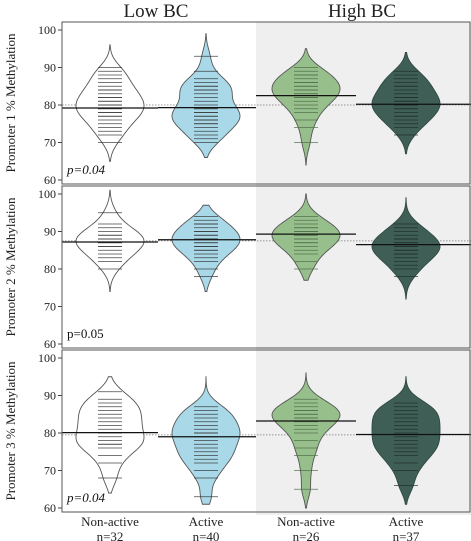 The image size is (471, 541). Describe the element at coordinates (85, 333) in the screenshot. I see `p-value-label: p=0.05` at that location.